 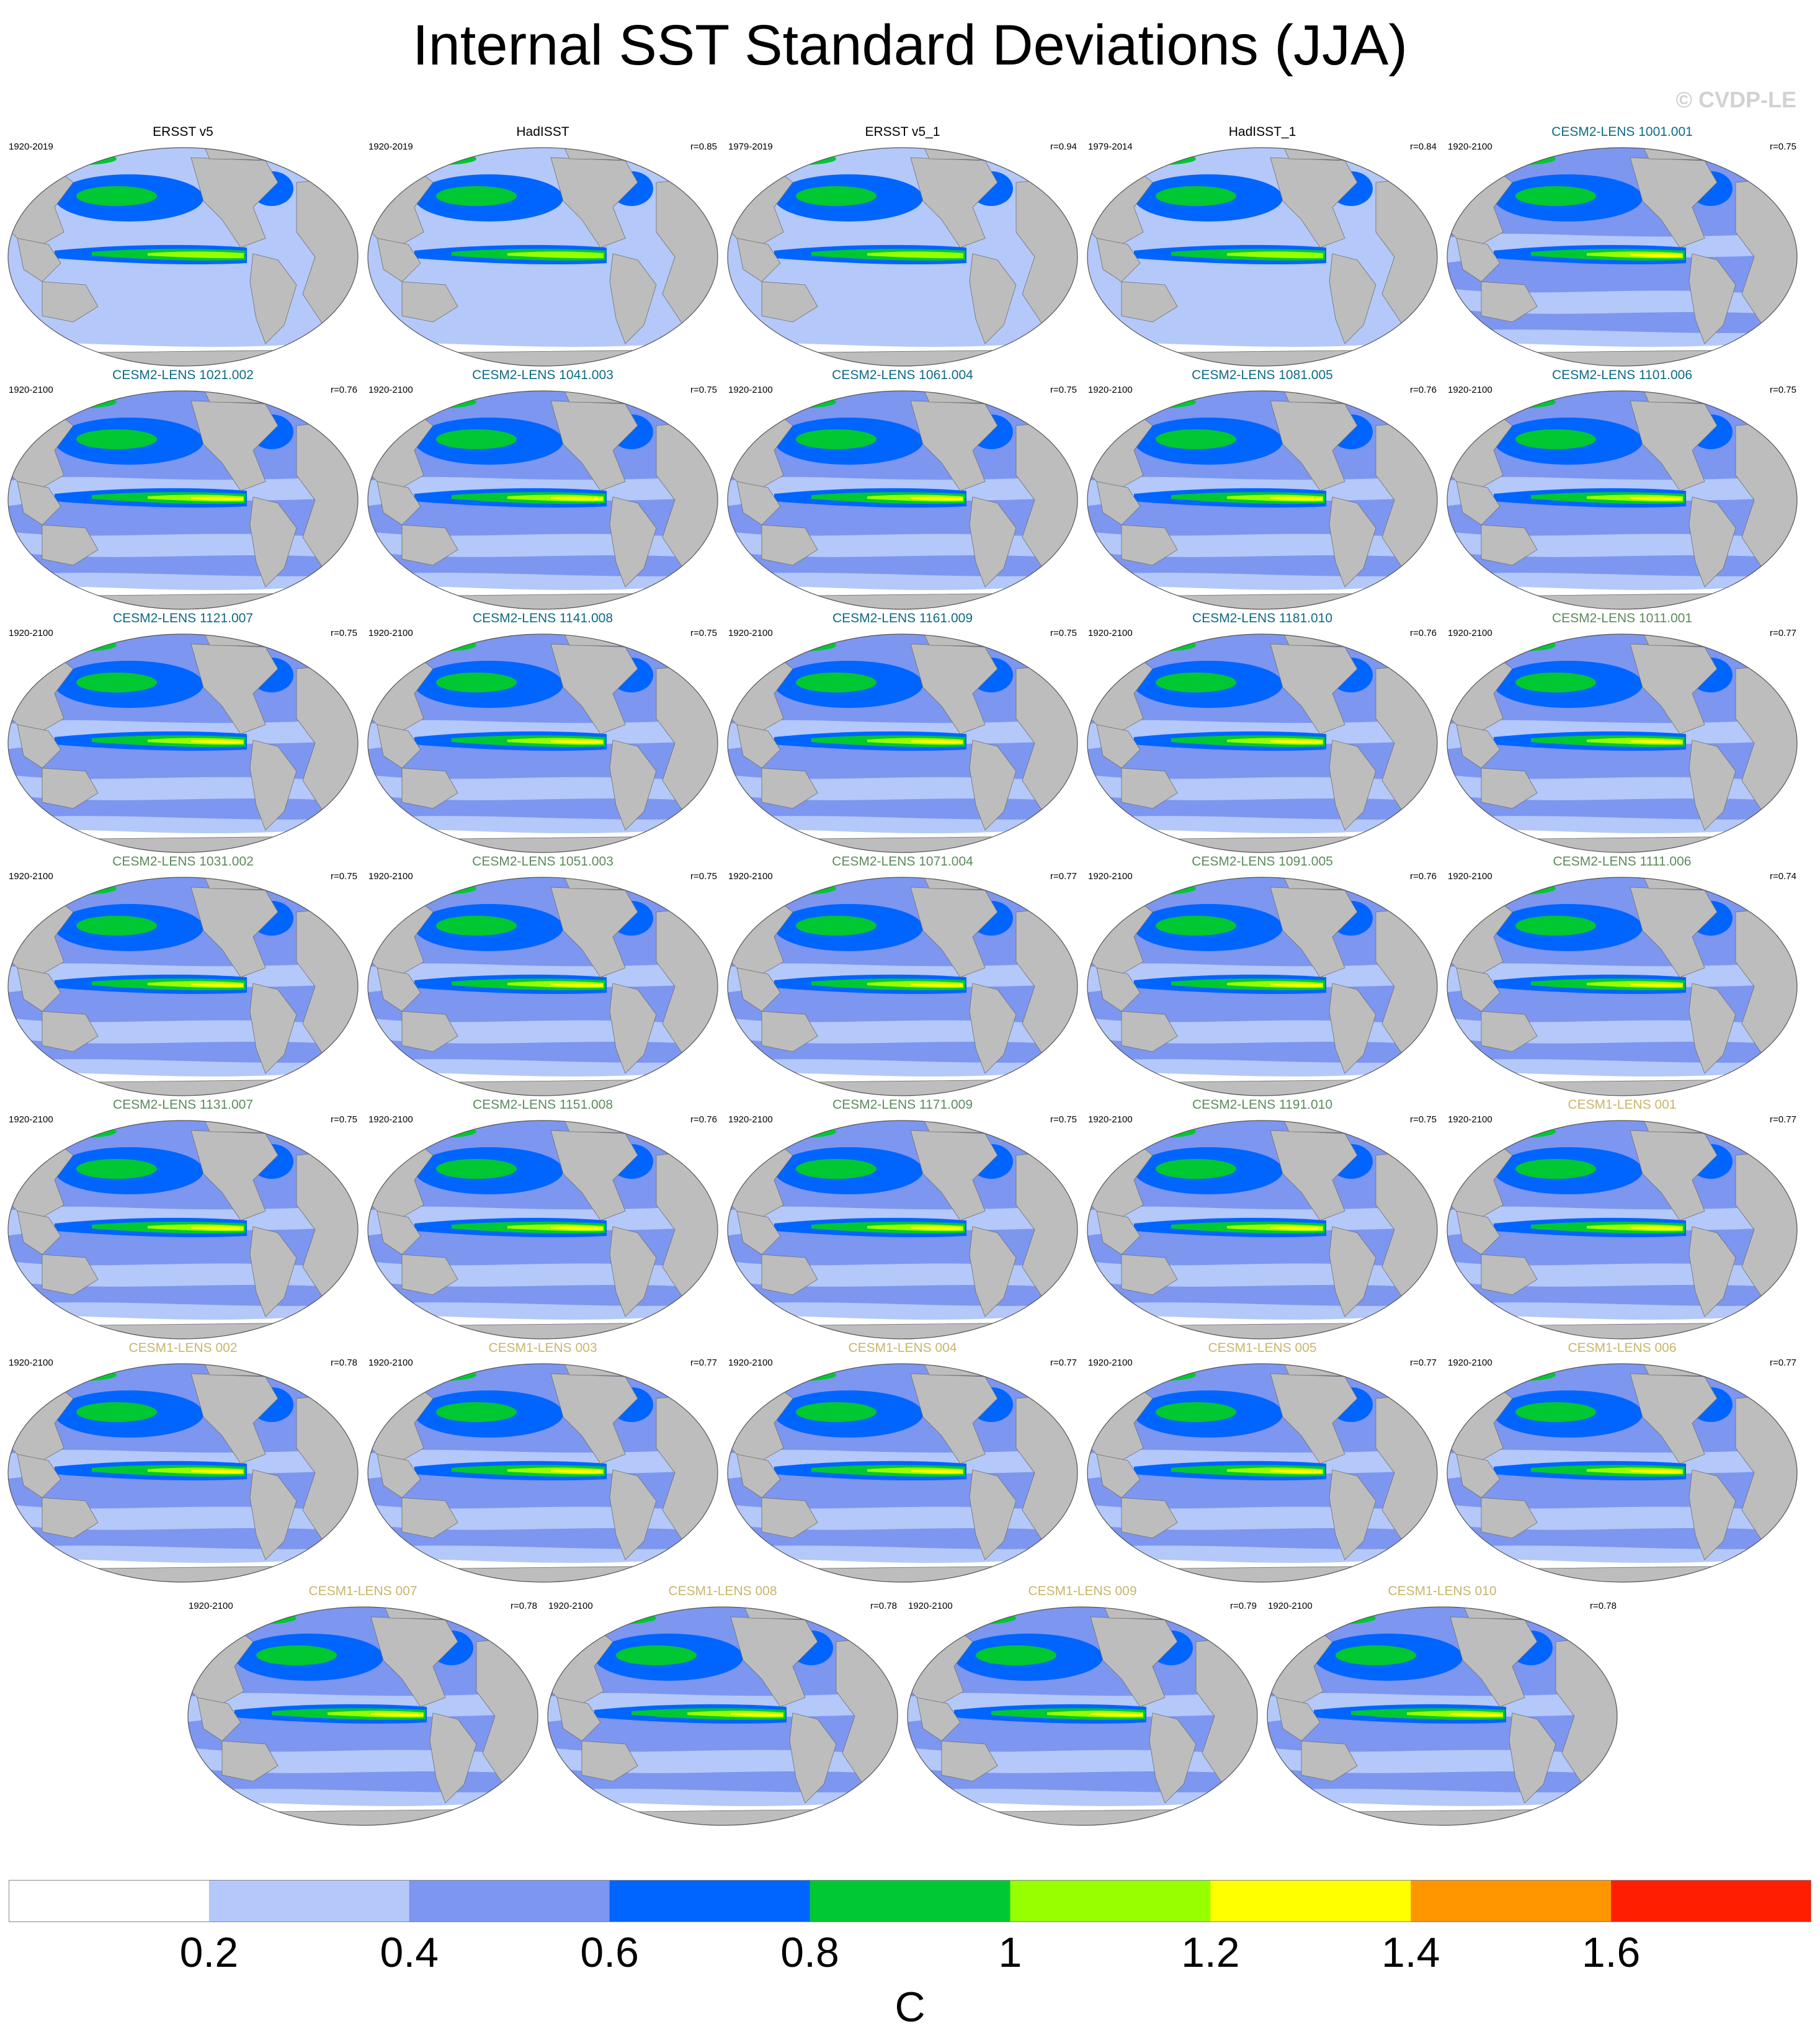 I want to click on panel-years: 1979-2014, so click(x=1110, y=146).